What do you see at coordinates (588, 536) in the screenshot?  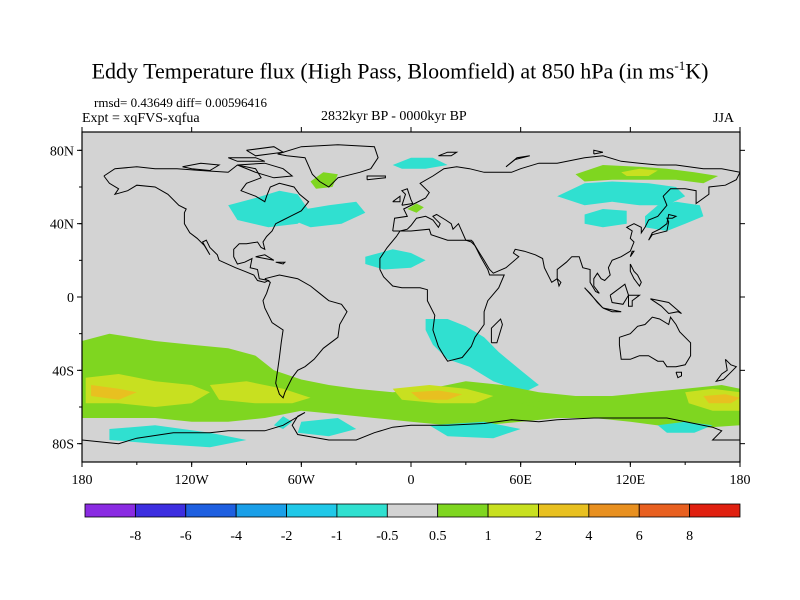 I see `colorbar-label-9: 4` at bounding box center [588, 536].